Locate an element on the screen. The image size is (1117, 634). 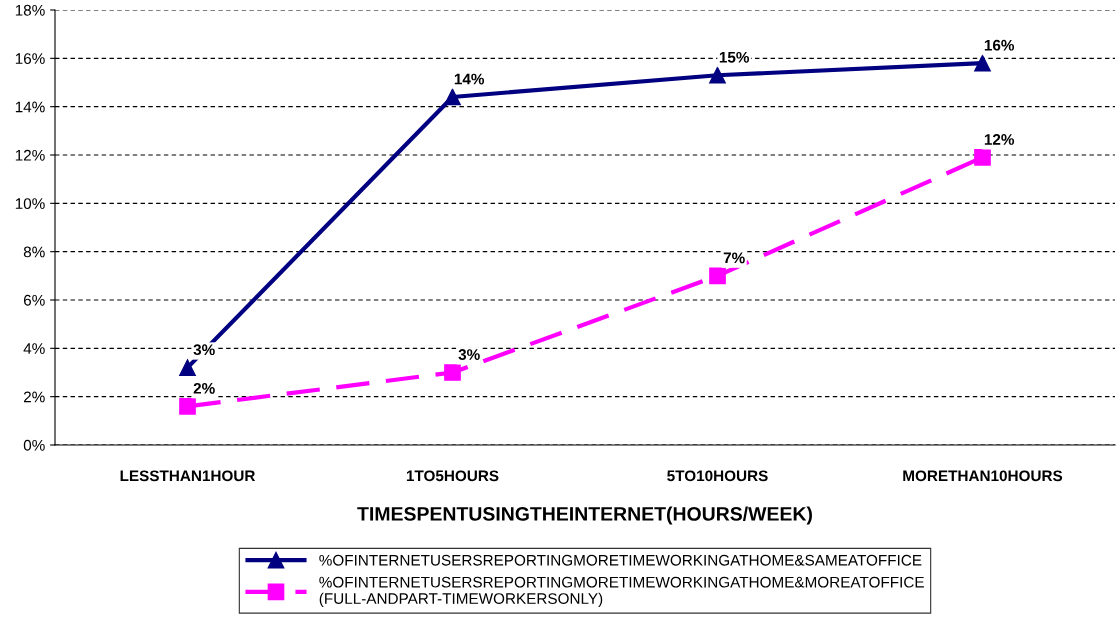
legend-label: %OFINTERNETUSERSREPORTINGMORETIMEWORKINGATHOME&SAMEATOFFICE is located at coordinates (620, 560).